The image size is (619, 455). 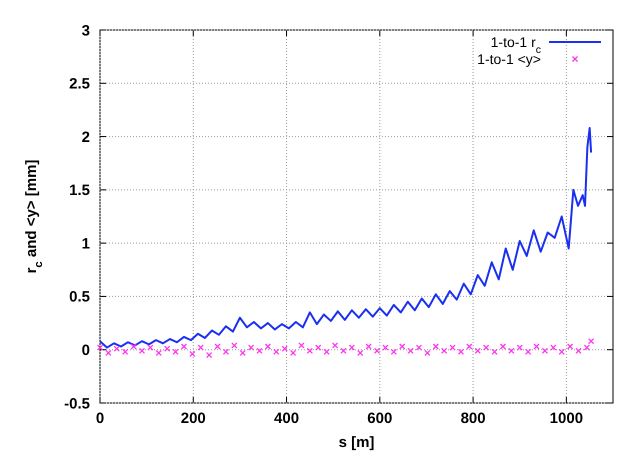 What do you see at coordinates (77, 403) in the screenshot?
I see `y-tick-label: -0.5` at bounding box center [77, 403].